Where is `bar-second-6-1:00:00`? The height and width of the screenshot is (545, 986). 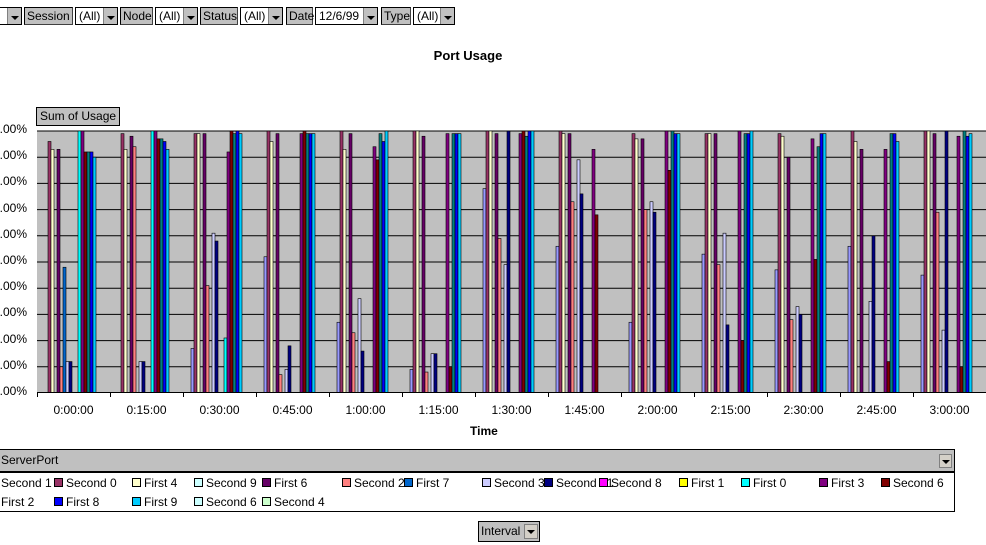 bar-second-6-1:00:00 is located at coordinates (377, 276).